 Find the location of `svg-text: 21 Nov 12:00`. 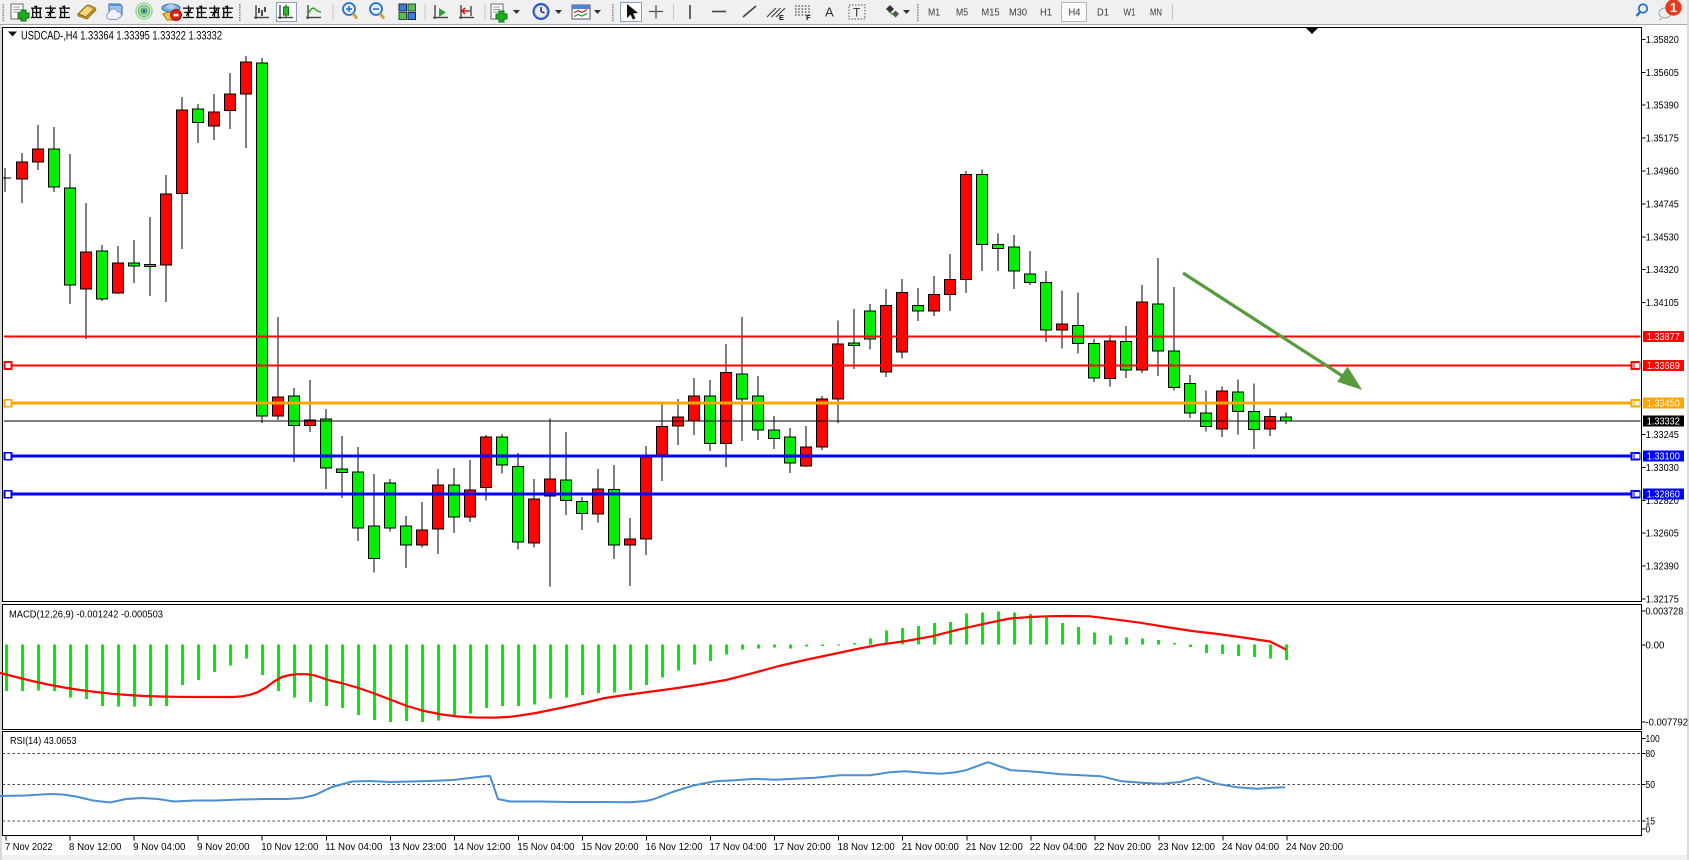

svg-text: 21 Nov 12:00 is located at coordinates (994, 847).